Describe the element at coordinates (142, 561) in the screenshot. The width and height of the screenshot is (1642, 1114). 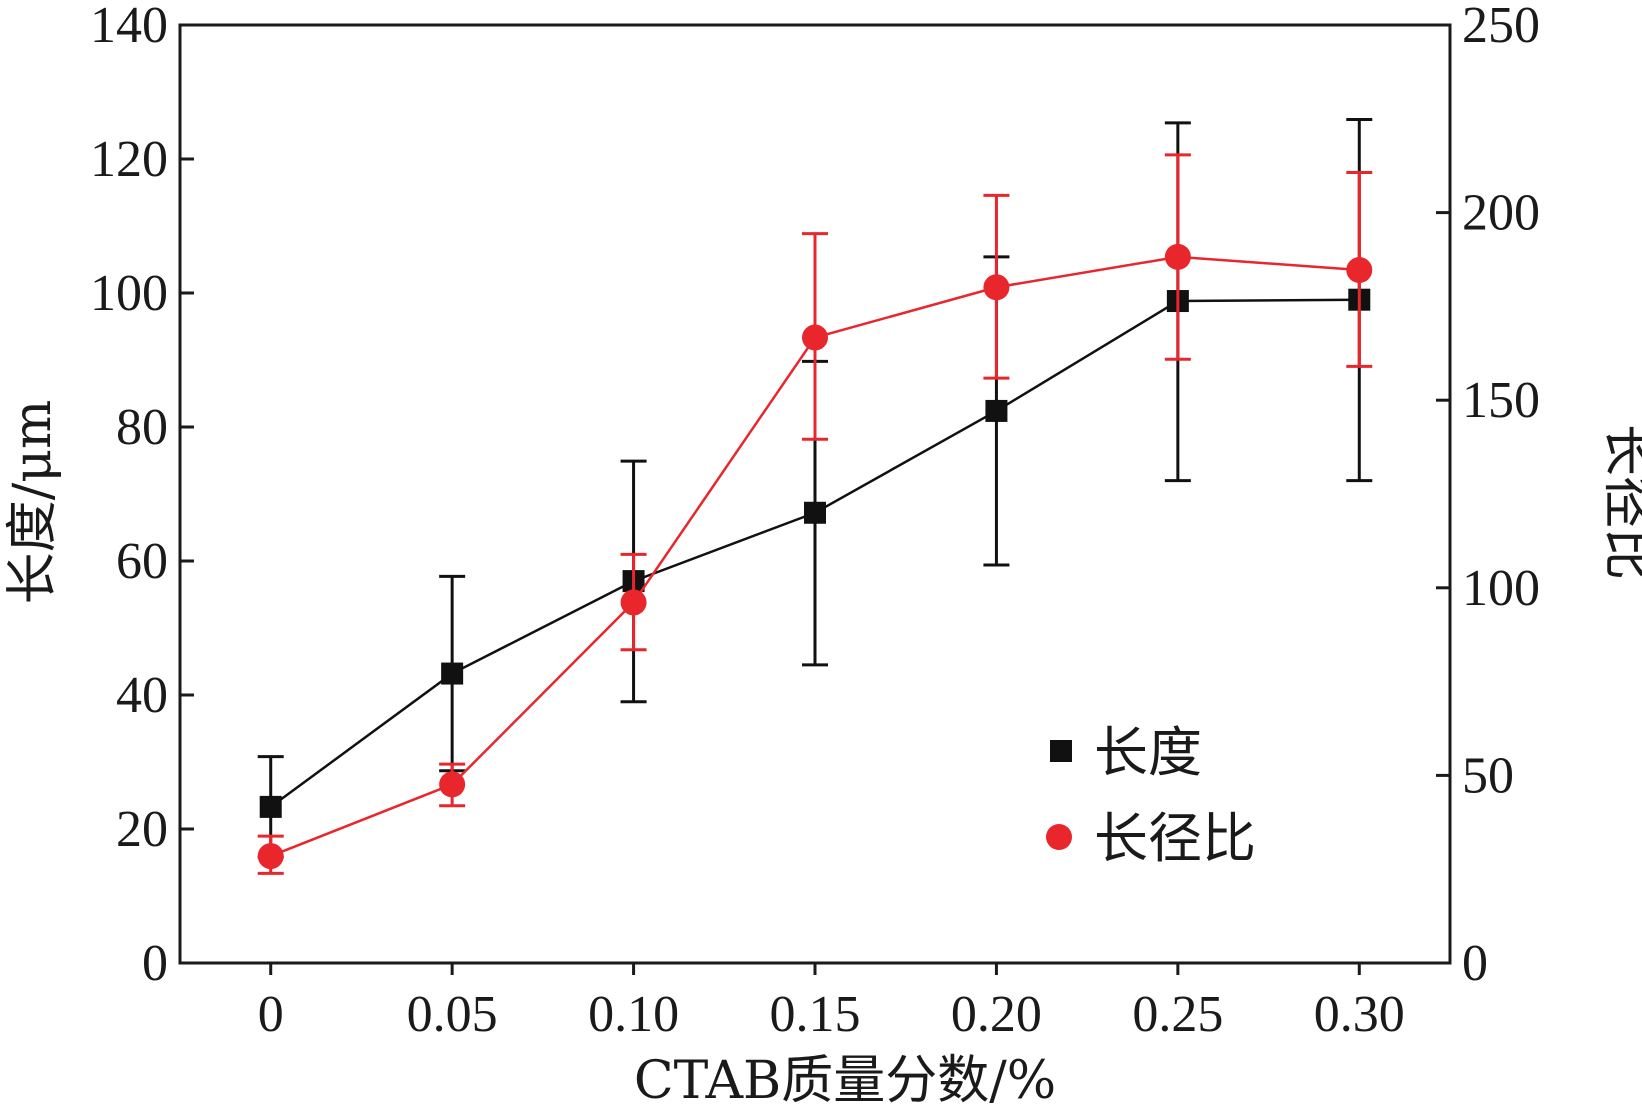
I see `y-tick-label-left: 60` at that location.